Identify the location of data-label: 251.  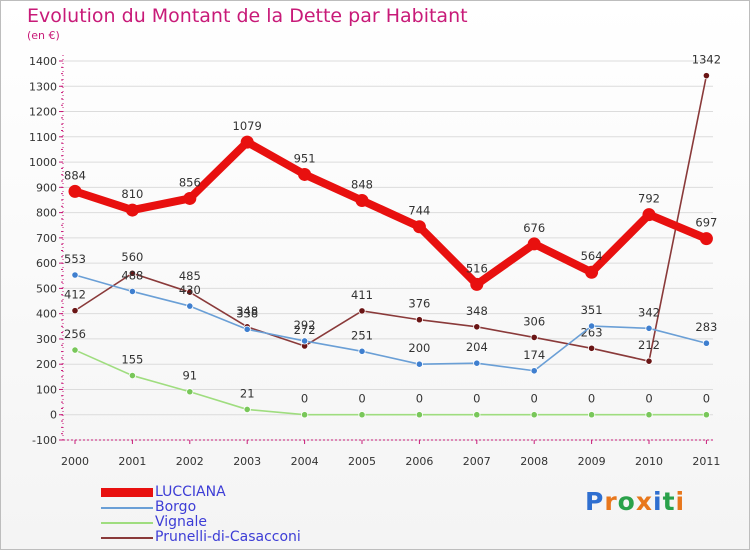
(362, 335).